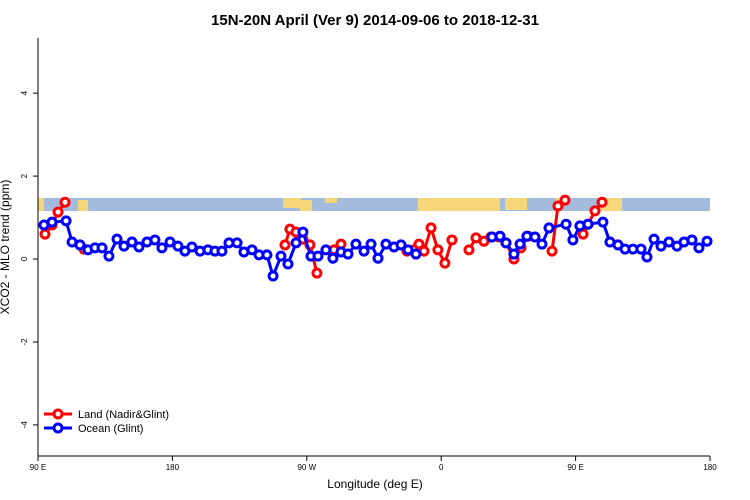 This screenshot has width=750, height=500. I want to click on y-axis-label: XCO2 - MLO trend (ppm), so click(6, 247).